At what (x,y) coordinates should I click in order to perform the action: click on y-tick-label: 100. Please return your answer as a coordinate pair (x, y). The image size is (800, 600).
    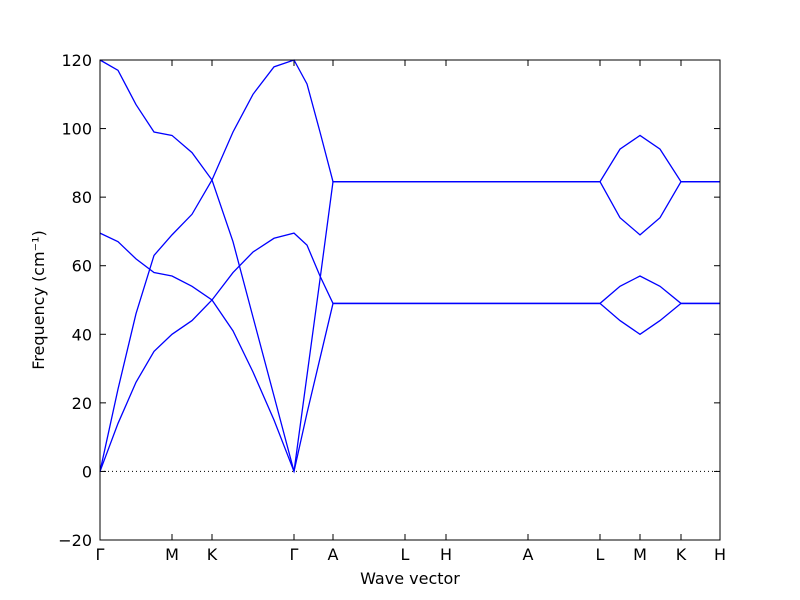
    Looking at the image, I should click on (76, 129).